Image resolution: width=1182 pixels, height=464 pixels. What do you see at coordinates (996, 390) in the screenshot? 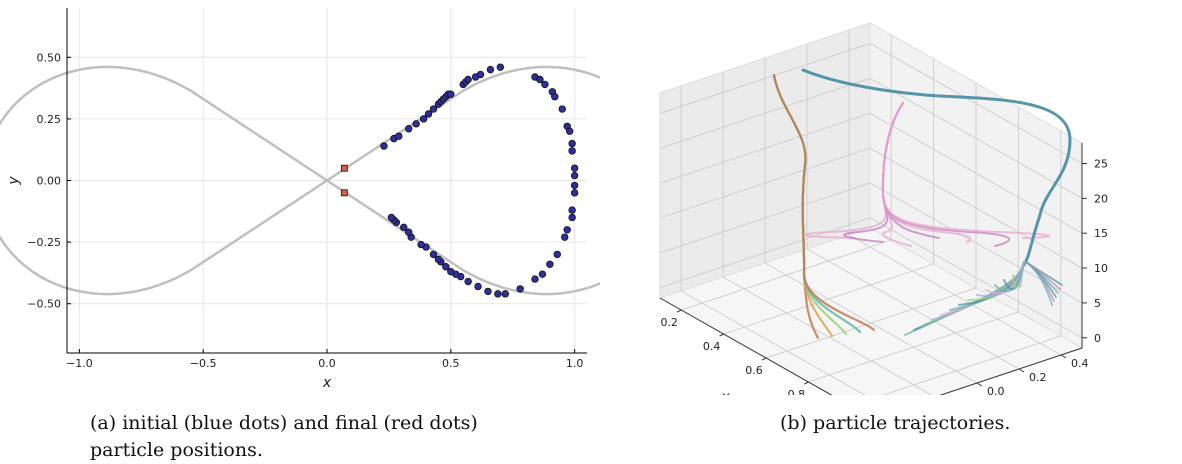
I see `y-tick-label: 0.0` at bounding box center [996, 390].